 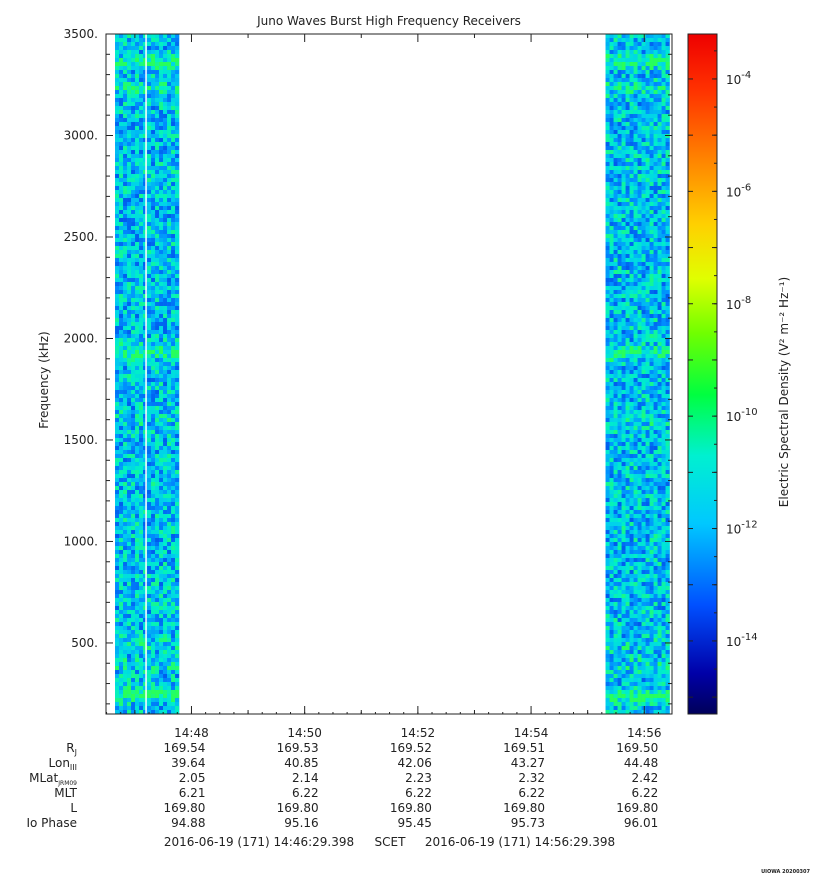 I want to click on y-tick-label: 1000., so click(x=81, y=541).